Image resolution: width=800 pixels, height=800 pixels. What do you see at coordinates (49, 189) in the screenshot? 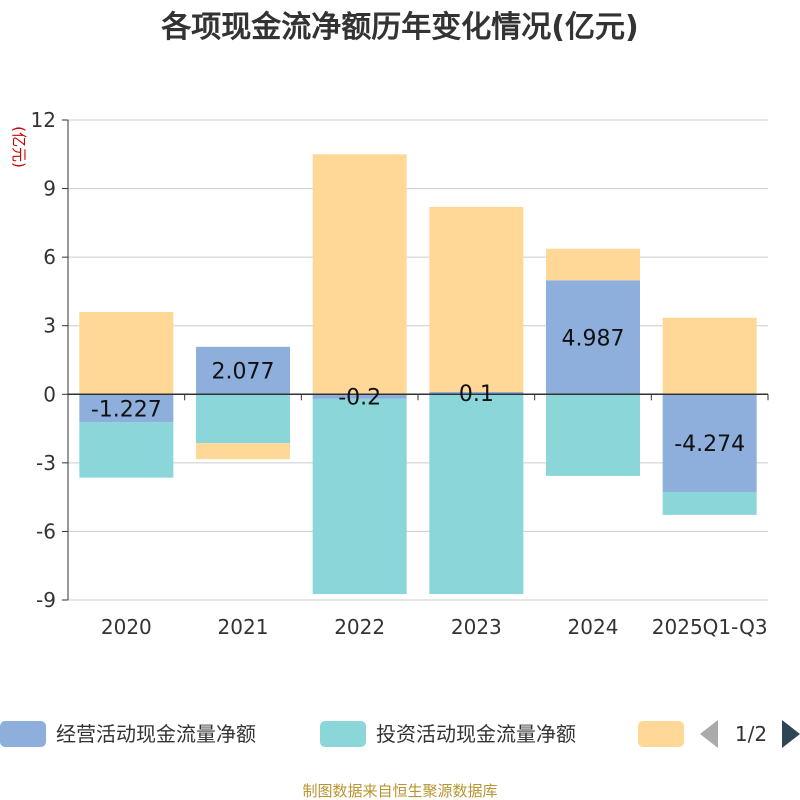
I see `y-tick-label: 9` at bounding box center [49, 189].